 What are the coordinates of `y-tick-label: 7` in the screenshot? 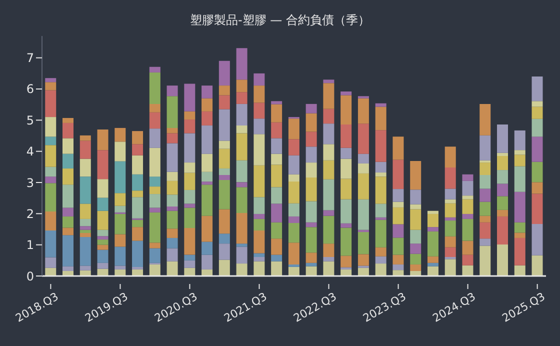 It's located at (30, 58).